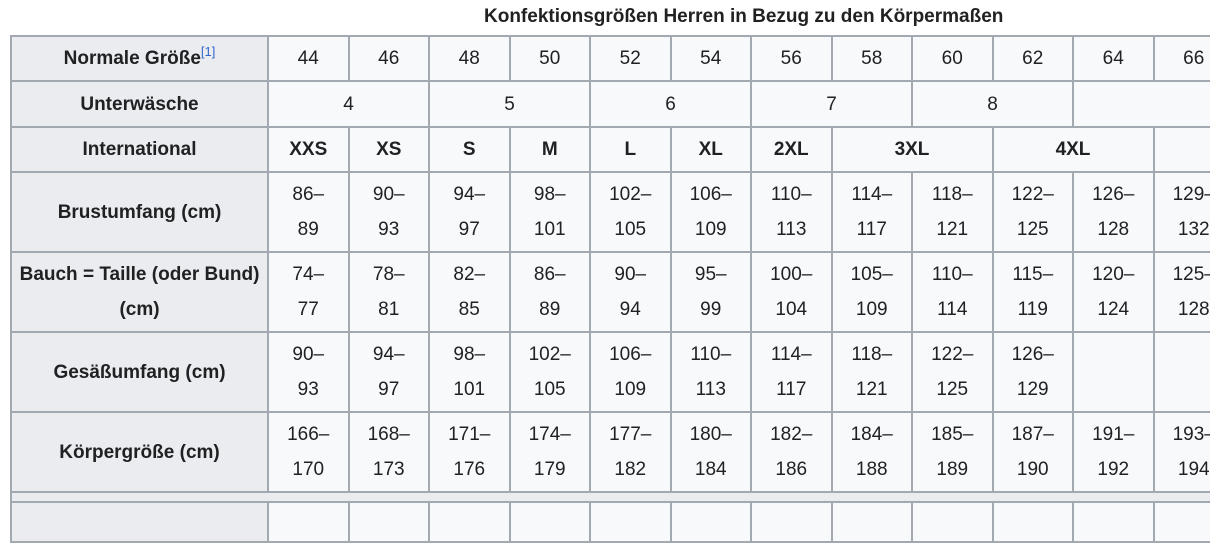  I want to click on table-cell: 118–121, so click(872, 372).